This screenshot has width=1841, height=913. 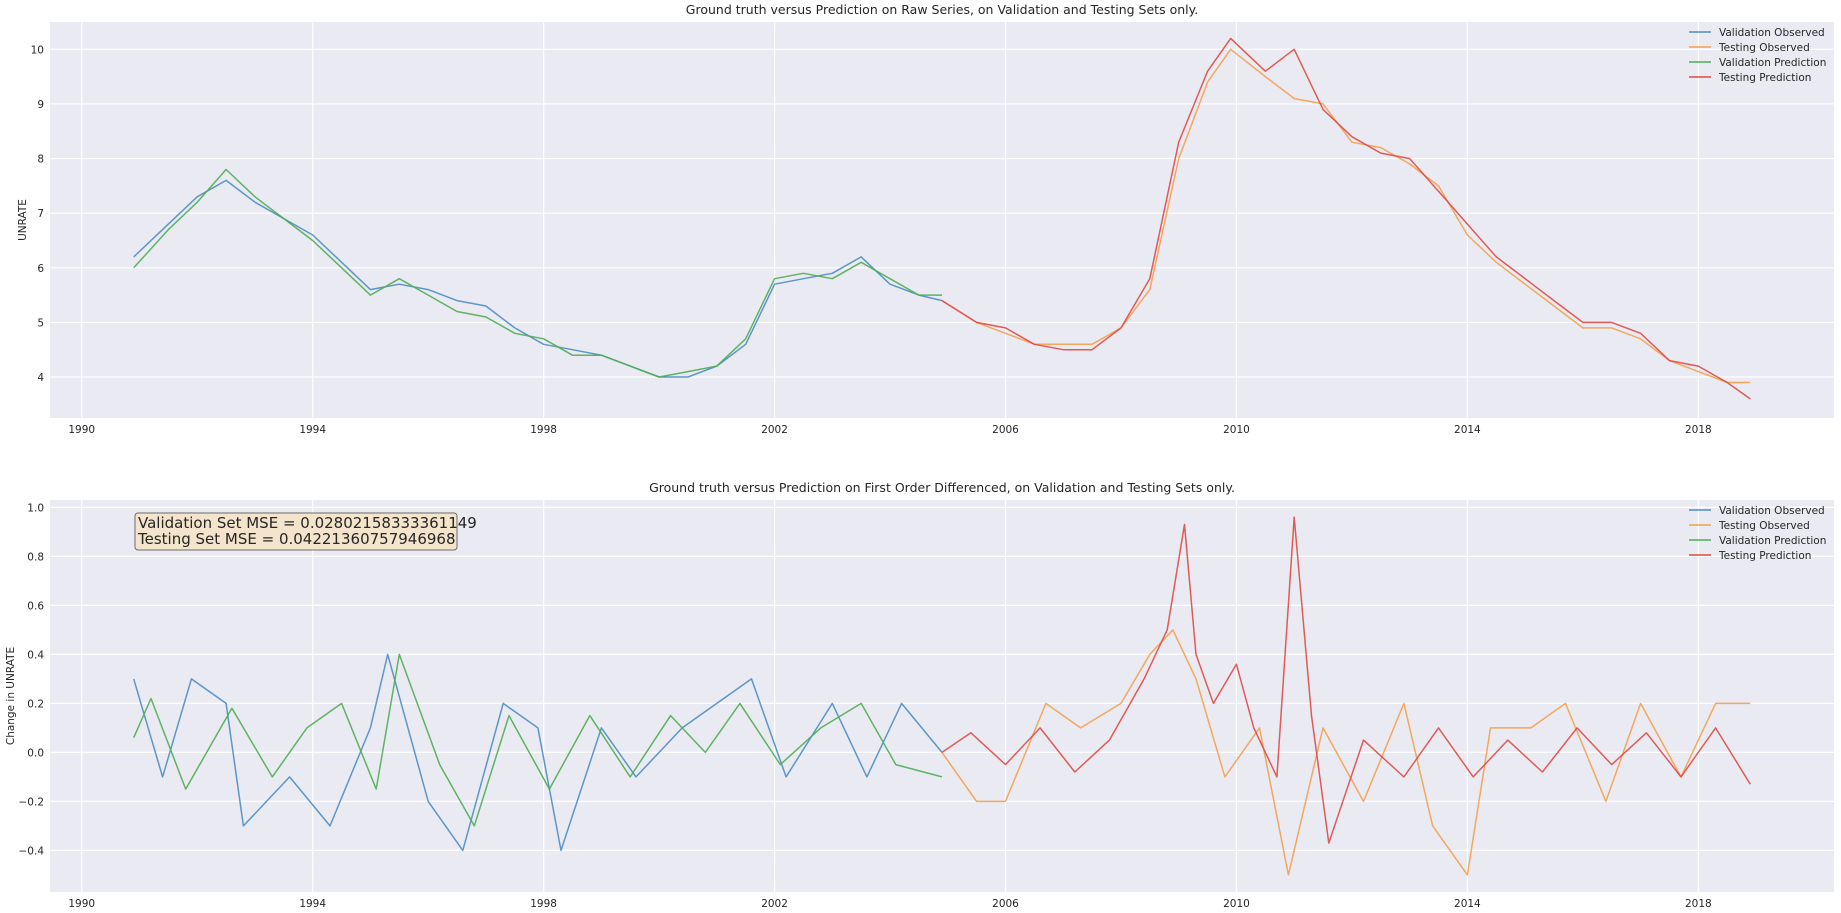 What do you see at coordinates (40, 323) in the screenshot?
I see `y-tick-label: 5` at bounding box center [40, 323].